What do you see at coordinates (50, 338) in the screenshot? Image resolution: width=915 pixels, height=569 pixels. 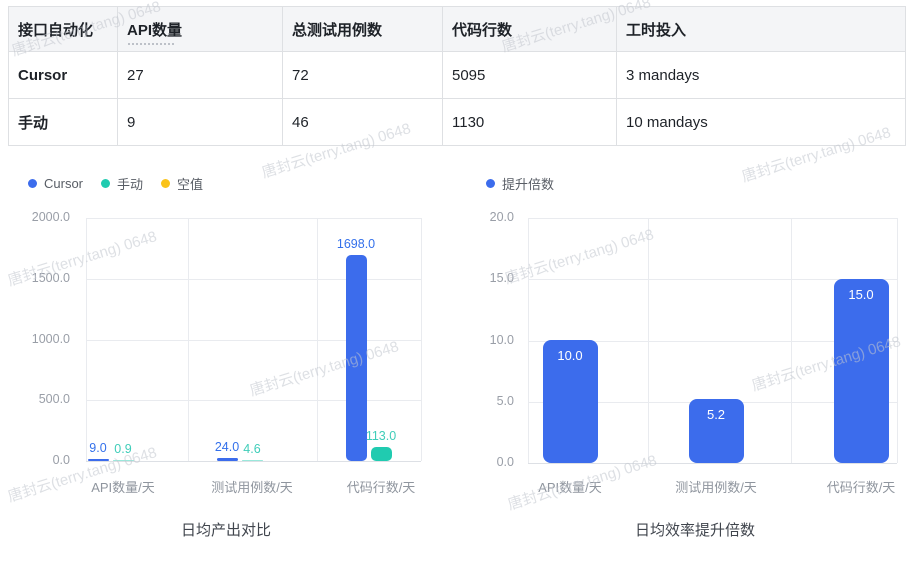 I see `y-axis-tick: 1000.0` at bounding box center [50, 338].